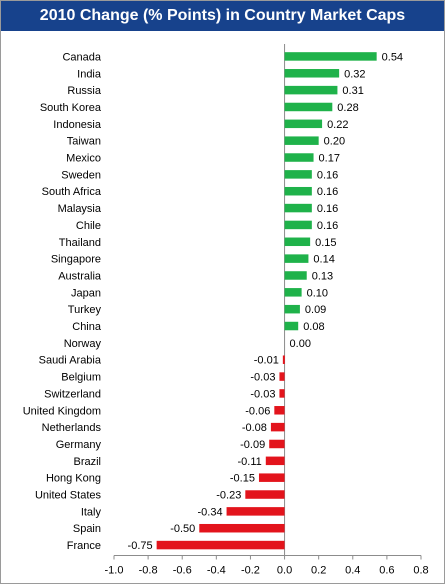 Image resolution: width=445 pixels, height=584 pixels. I want to click on category-label: France, so click(84, 546).